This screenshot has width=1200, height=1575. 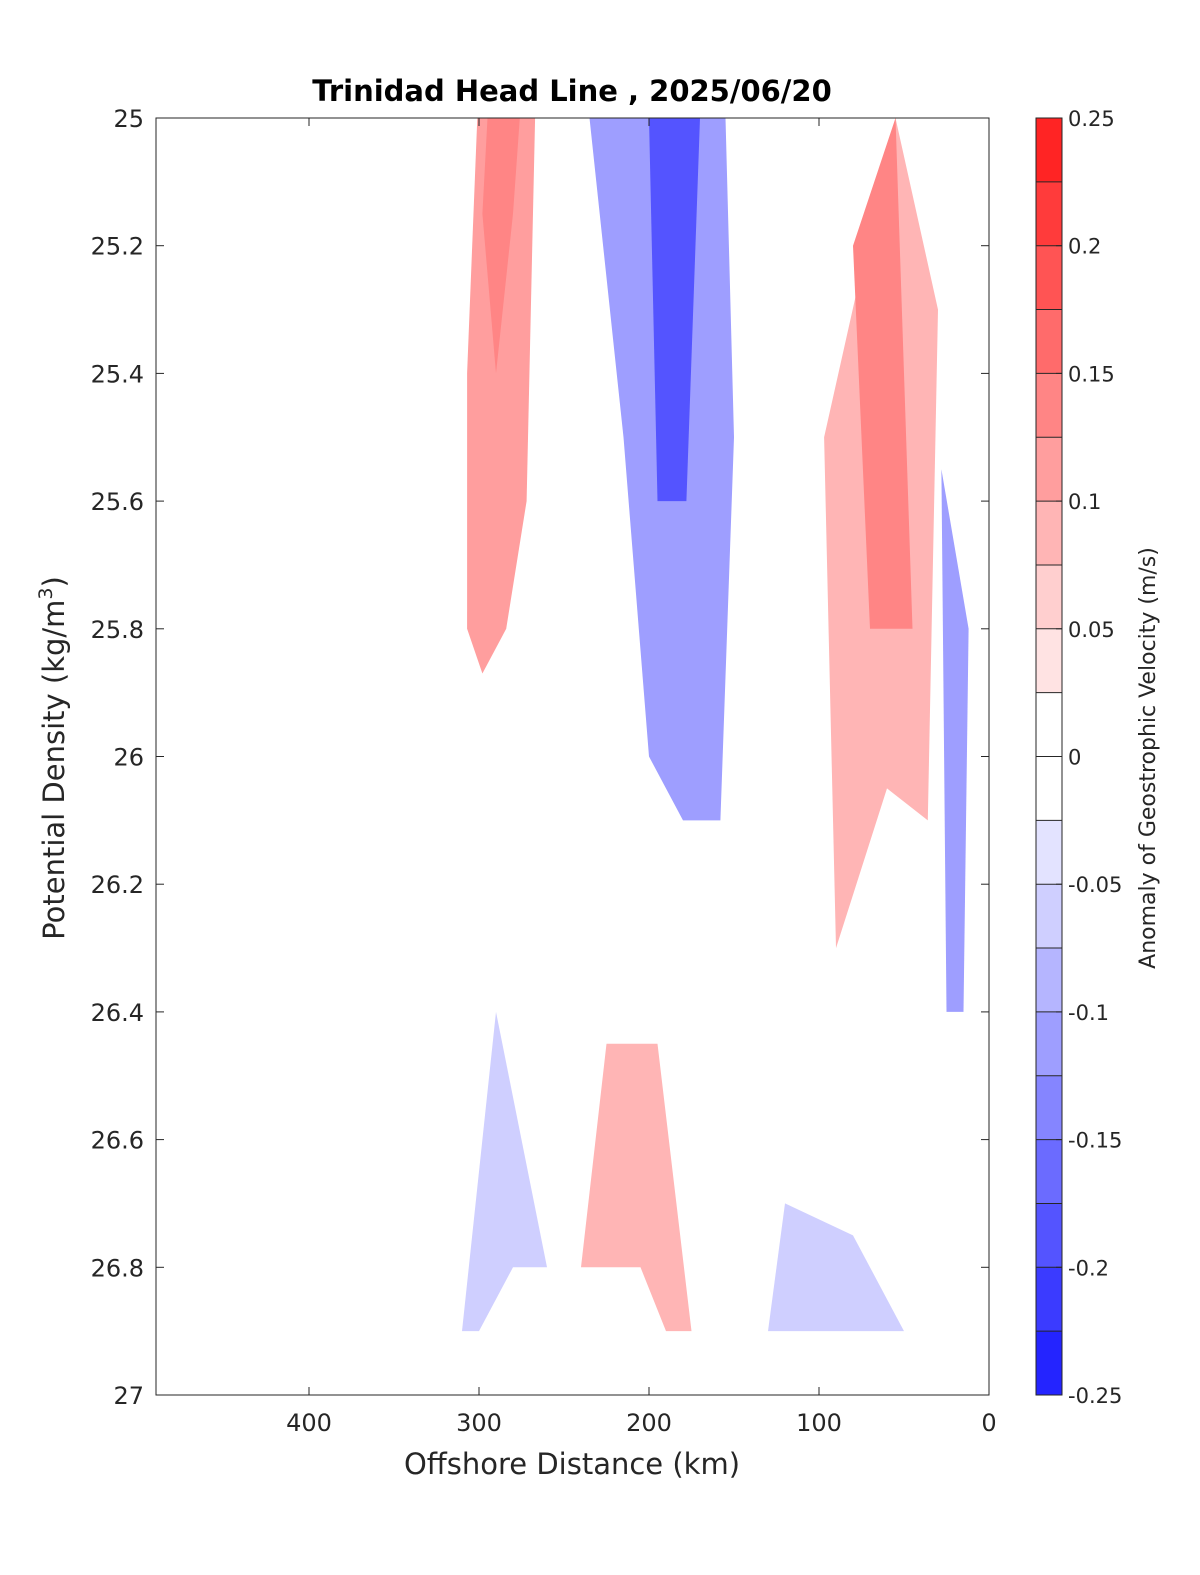 I want to click on y-axis-label-main: Potential Density (kg/m, so click(x=54, y=770).